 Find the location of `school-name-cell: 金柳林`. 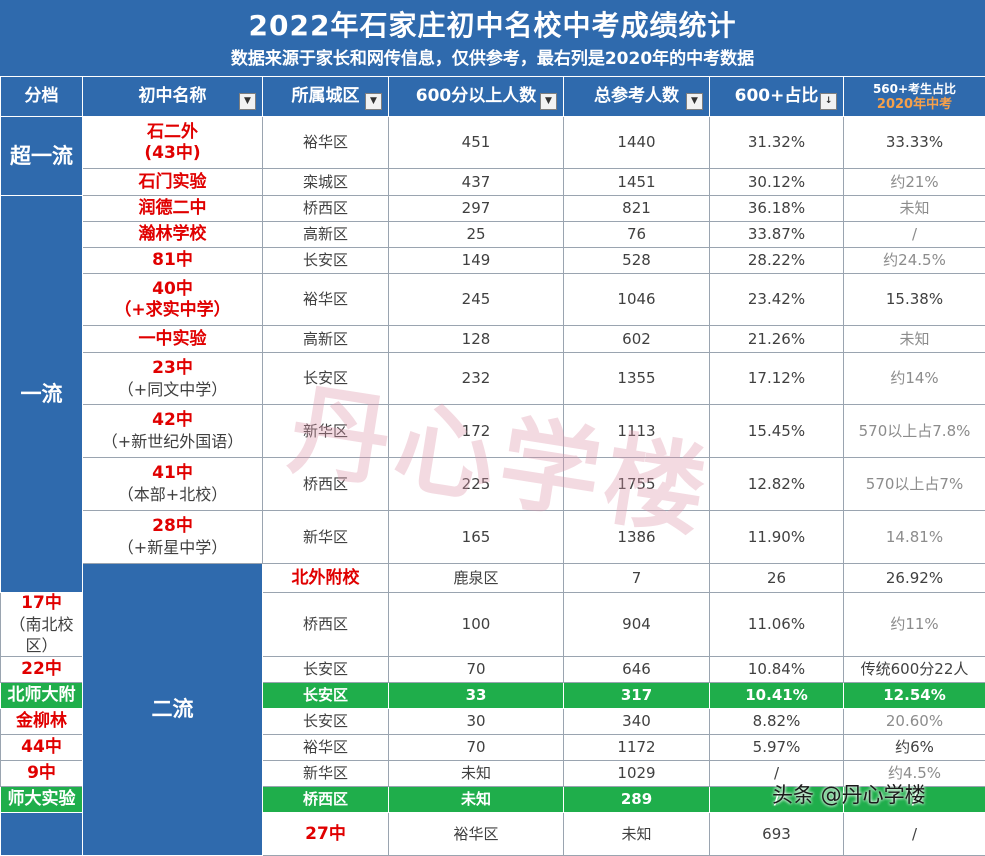

school-name-cell: 金柳林 is located at coordinates (42, 722).